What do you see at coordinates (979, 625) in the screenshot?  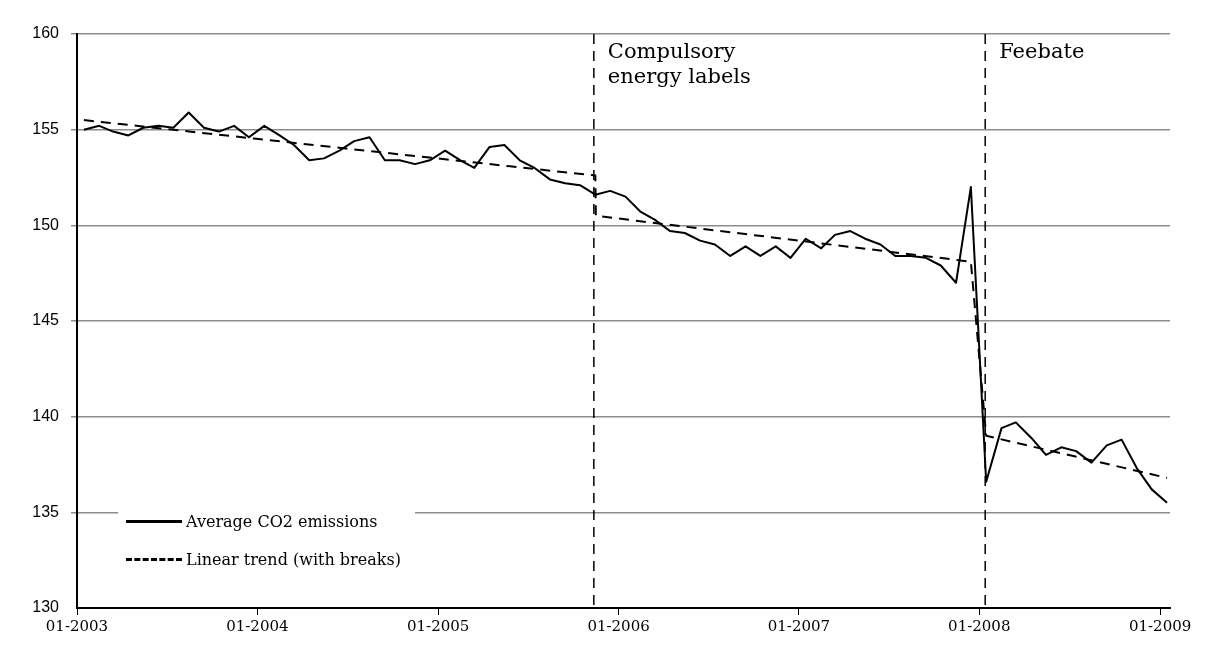 I see `x-tick-label: 01-2008` at bounding box center [979, 625].